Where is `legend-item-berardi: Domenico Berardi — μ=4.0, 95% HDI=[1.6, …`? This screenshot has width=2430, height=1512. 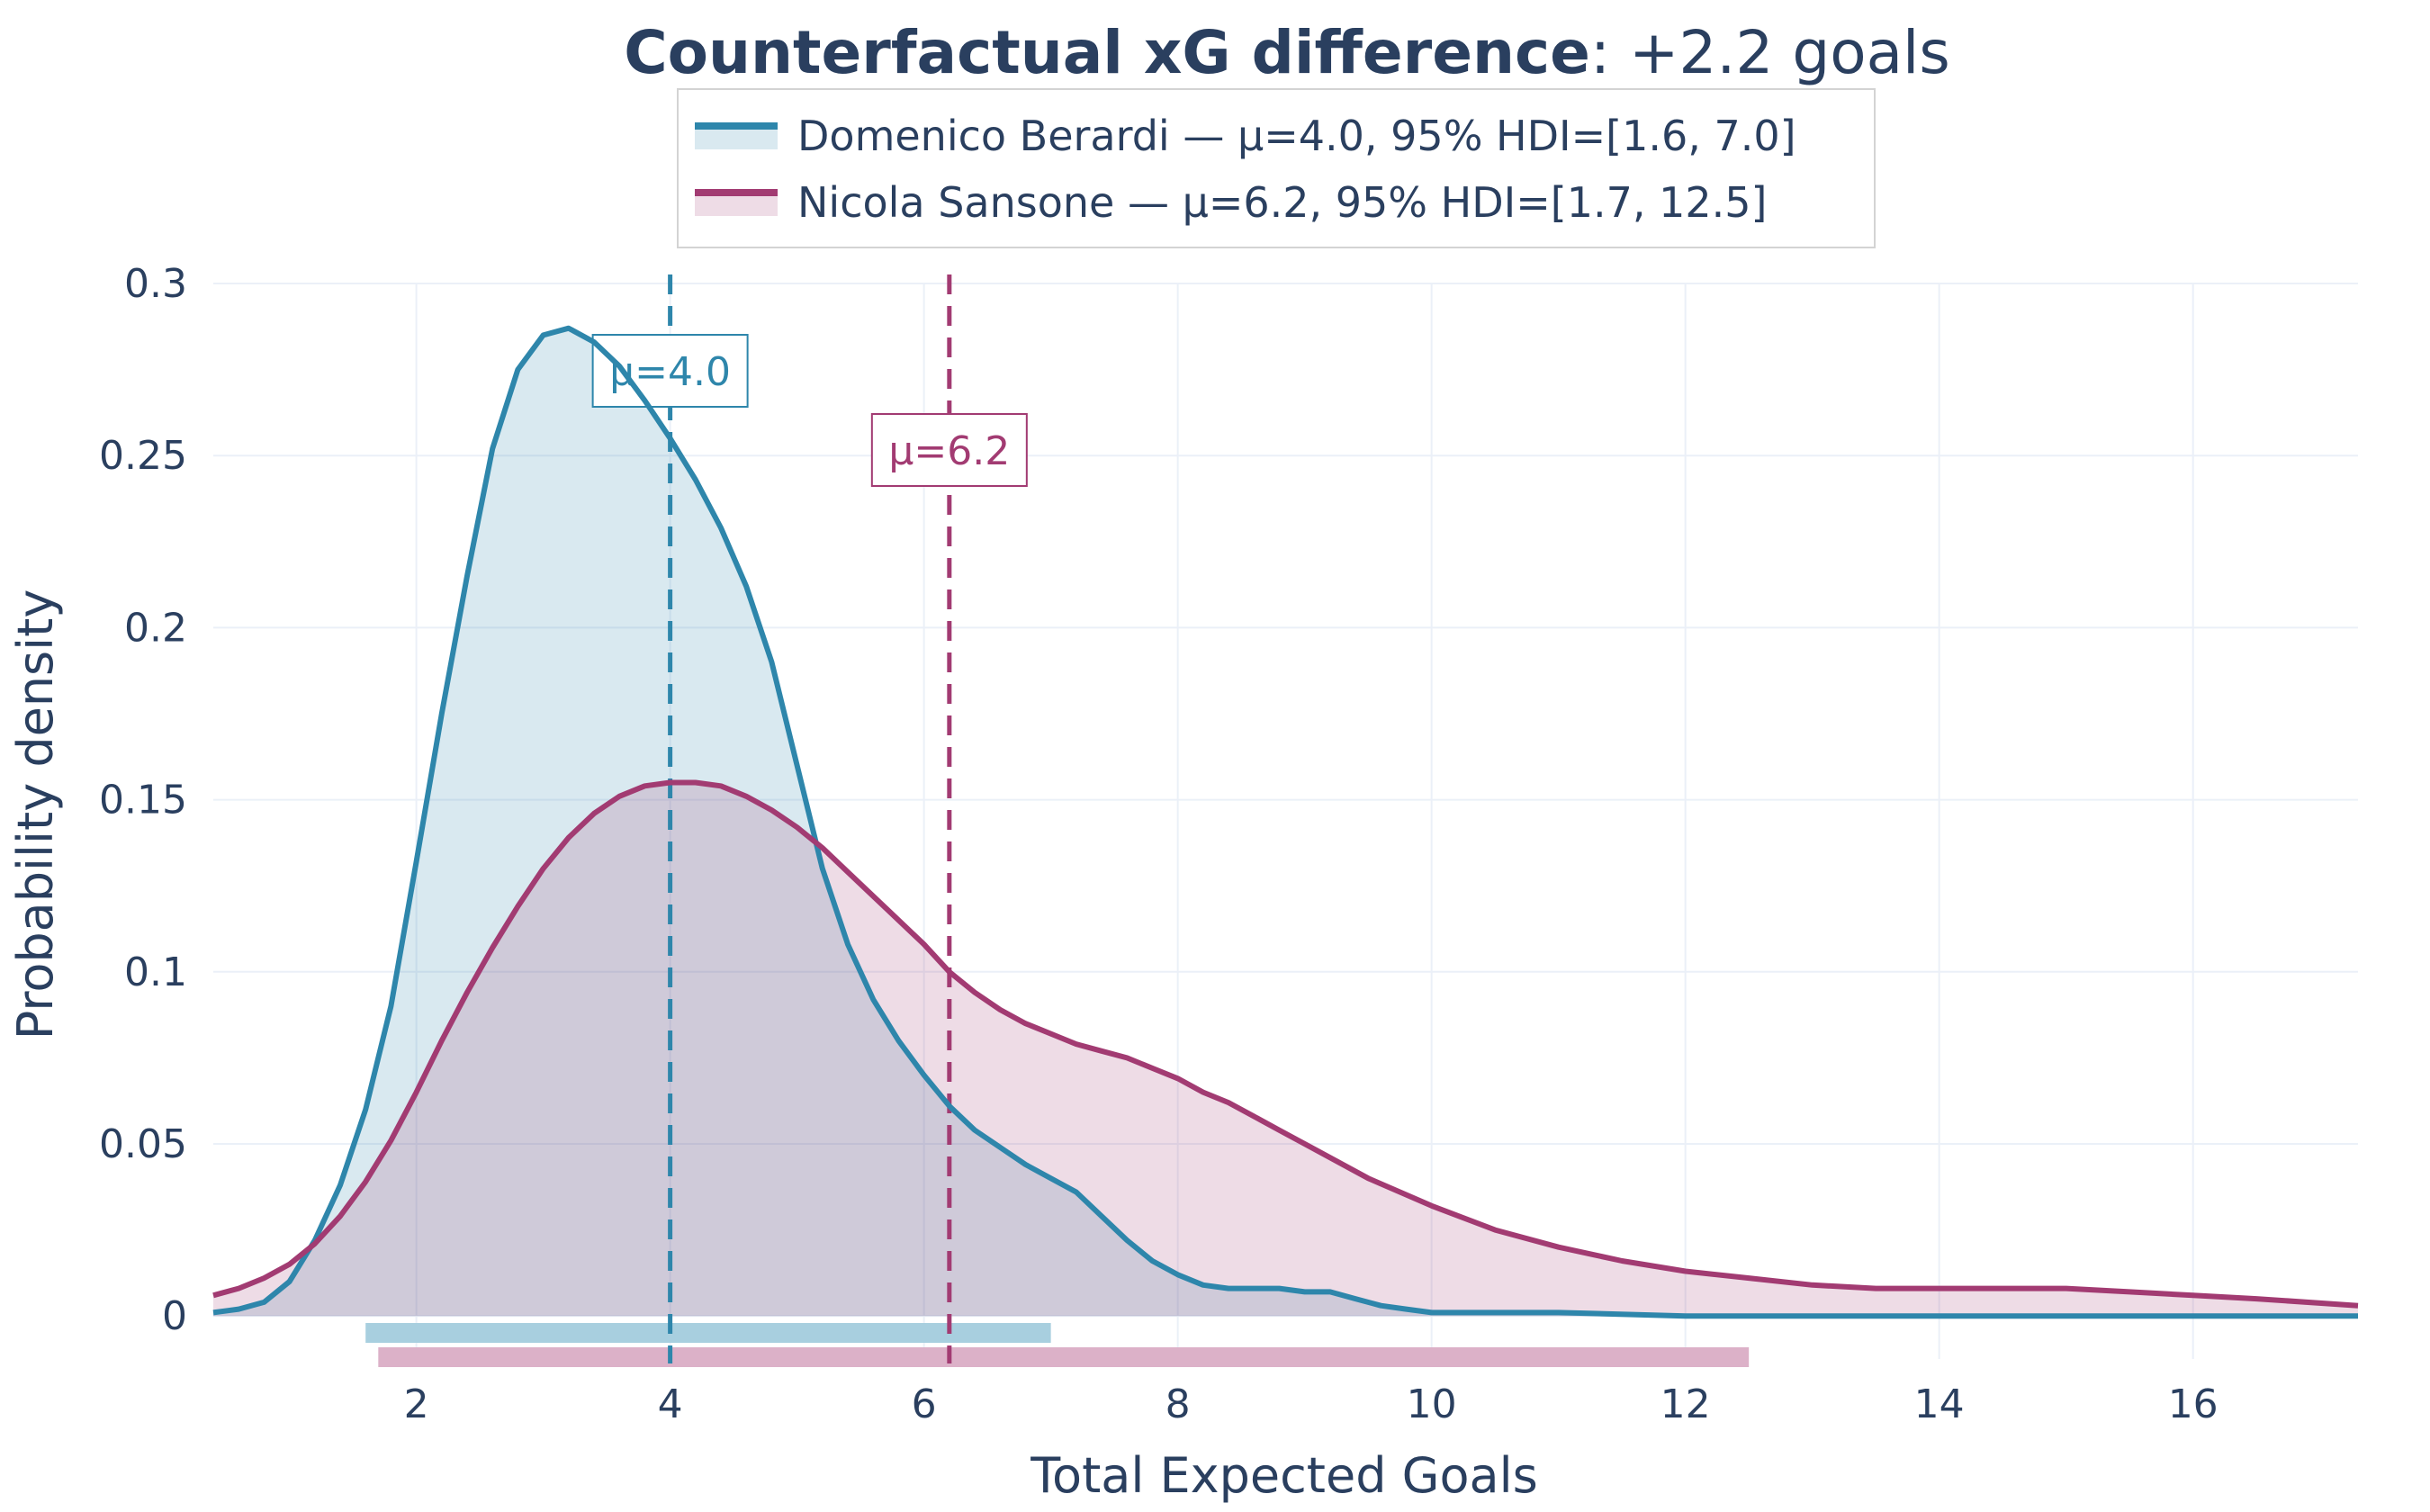 legend-item-berardi: Domenico Berardi — μ=4.0, 95% HDI=[1.6, … is located at coordinates (1245, 136).